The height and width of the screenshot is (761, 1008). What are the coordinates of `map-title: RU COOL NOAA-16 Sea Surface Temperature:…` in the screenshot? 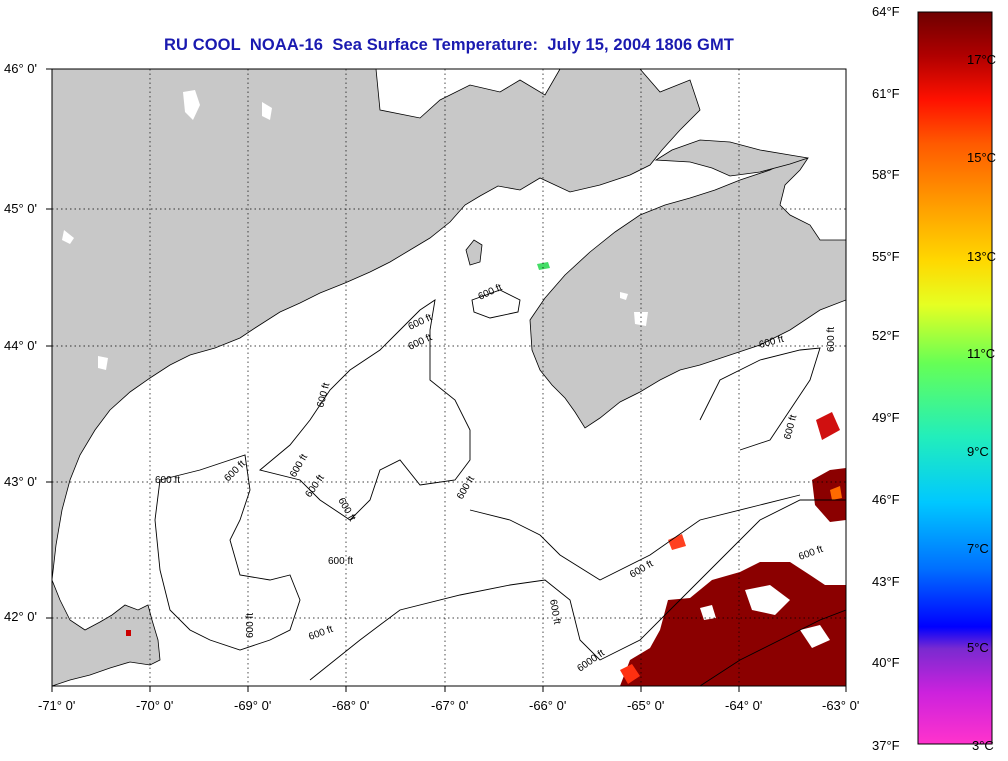 It's located at (449, 45).